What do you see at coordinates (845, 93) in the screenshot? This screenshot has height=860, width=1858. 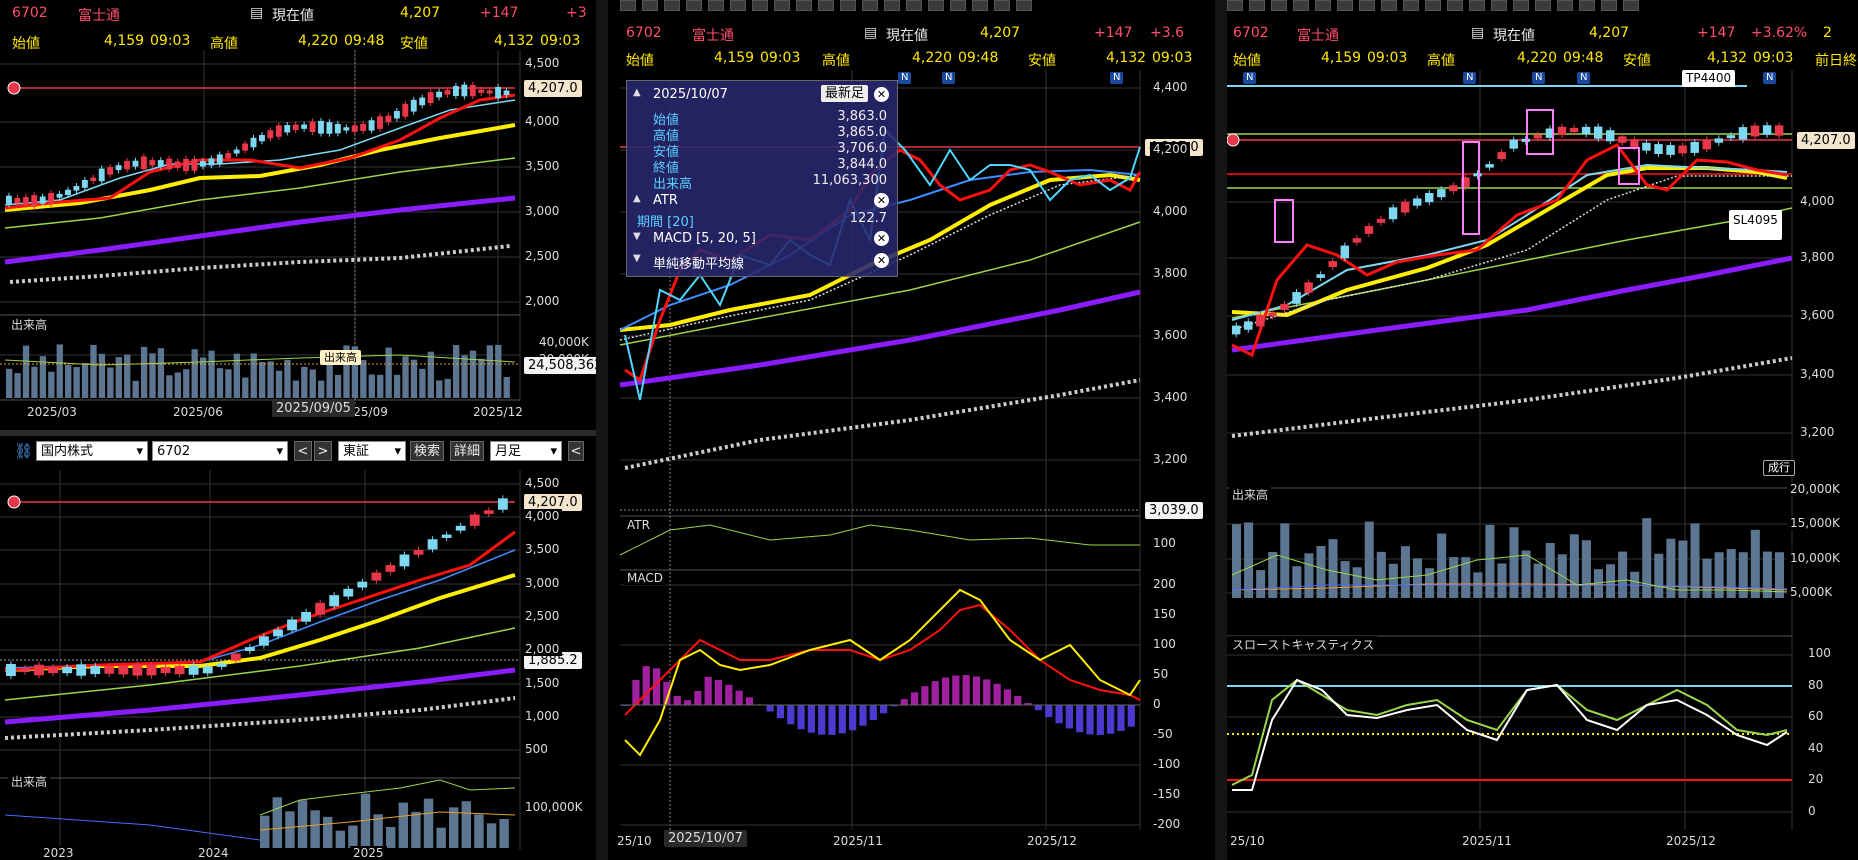 I see `latest-bar-button: 最新足` at bounding box center [845, 93].